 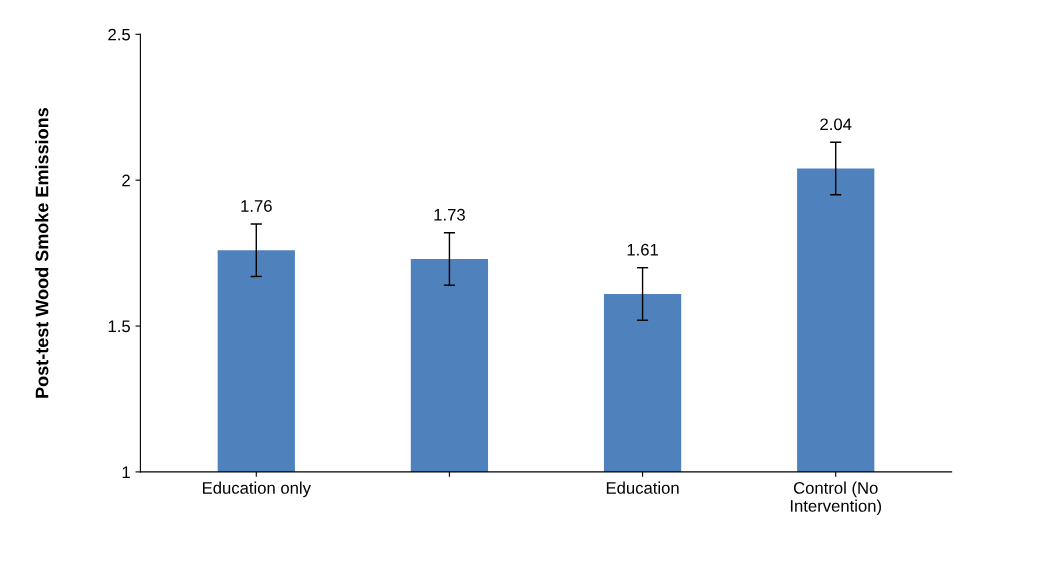 What do you see at coordinates (256, 489) in the screenshot?
I see `x-tick-label: Education only` at bounding box center [256, 489].